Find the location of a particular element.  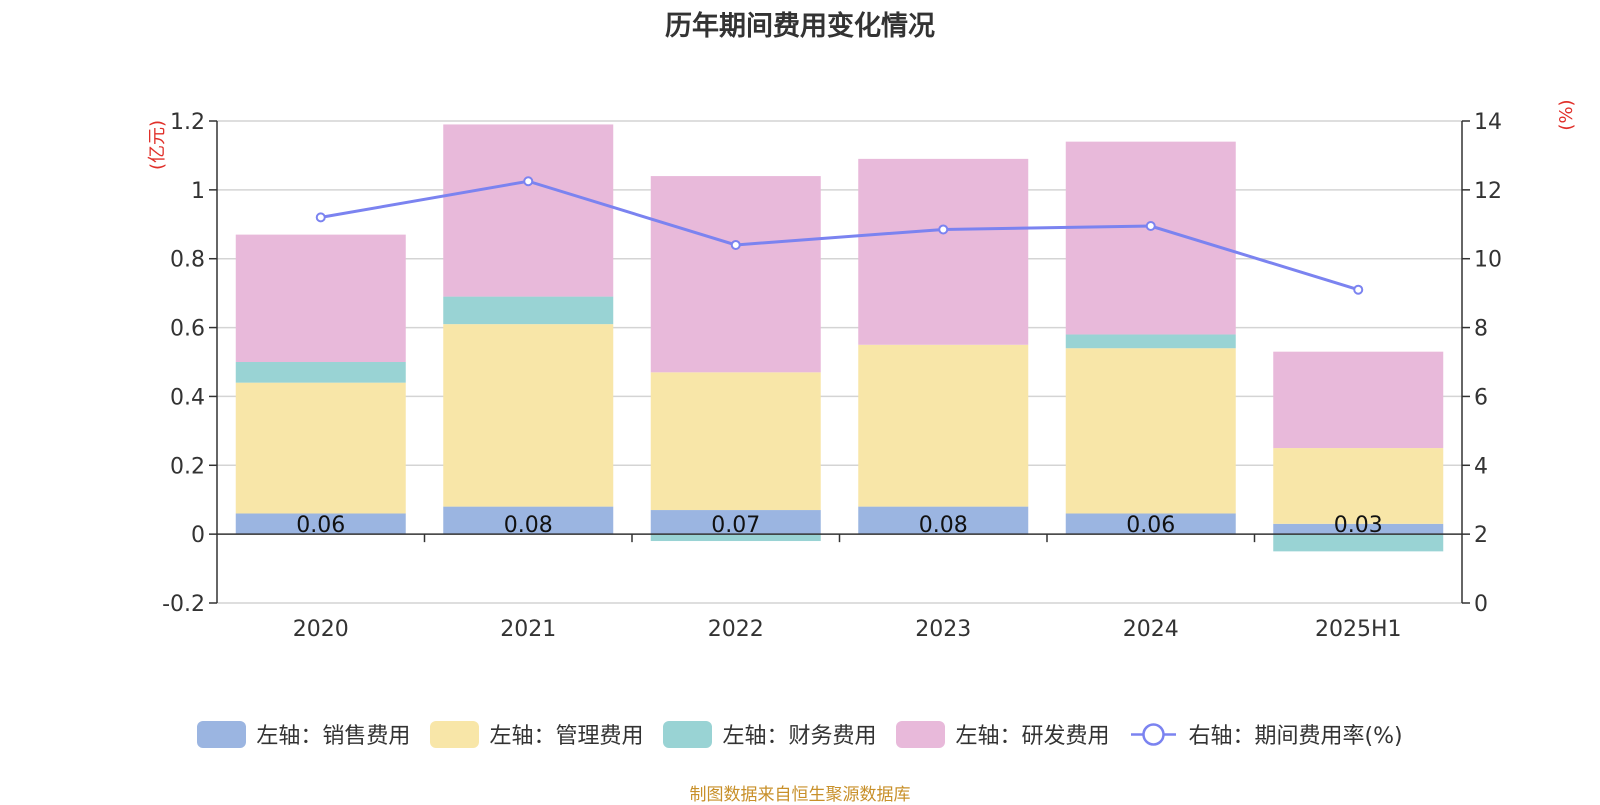

x-axis-tick-label: 2023 is located at coordinates (943, 629).